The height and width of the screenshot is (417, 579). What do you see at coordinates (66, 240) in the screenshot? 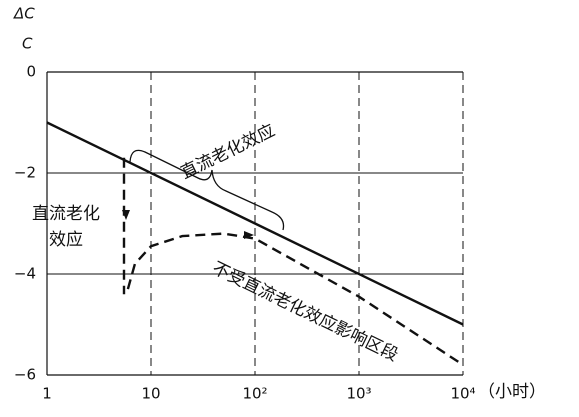
I see `left-label: 效应` at bounding box center [66, 240].